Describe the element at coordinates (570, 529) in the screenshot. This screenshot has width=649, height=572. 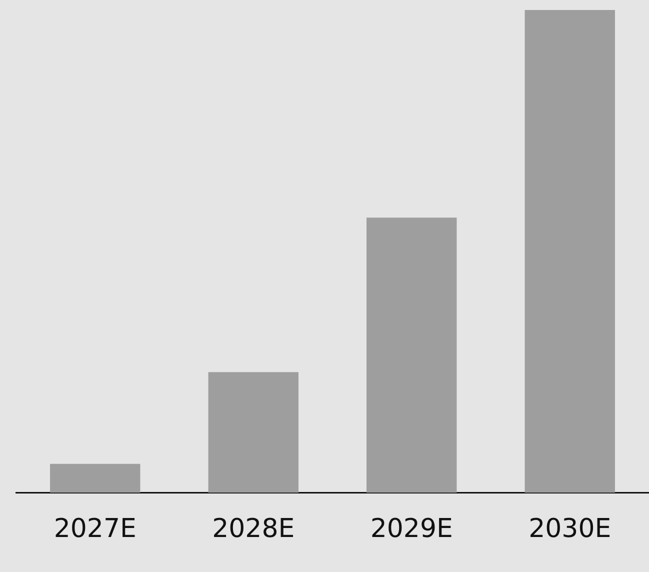
I see `x-tick-label: 2030E` at that location.